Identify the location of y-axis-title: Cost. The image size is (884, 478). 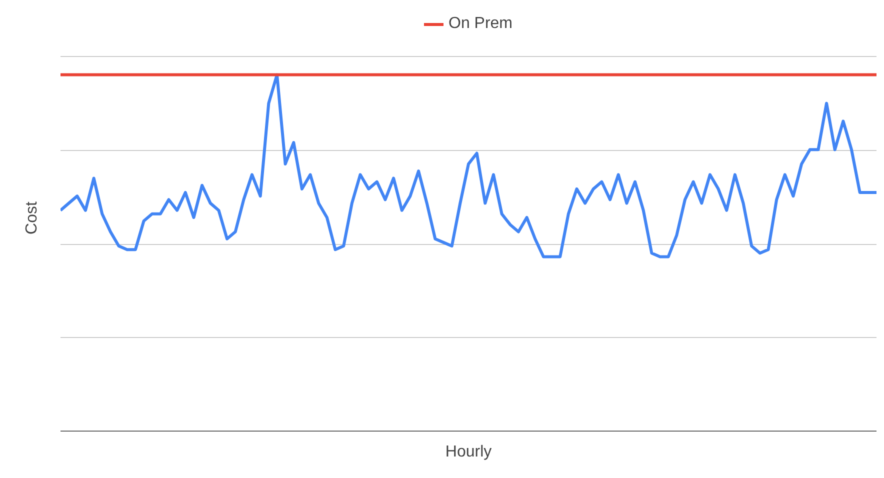
(32, 217).